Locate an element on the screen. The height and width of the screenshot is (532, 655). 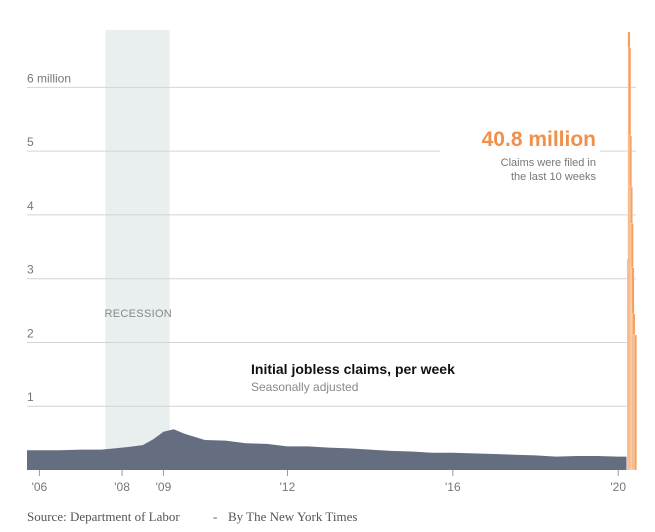
recession-label: RECESSION is located at coordinates (139, 314).